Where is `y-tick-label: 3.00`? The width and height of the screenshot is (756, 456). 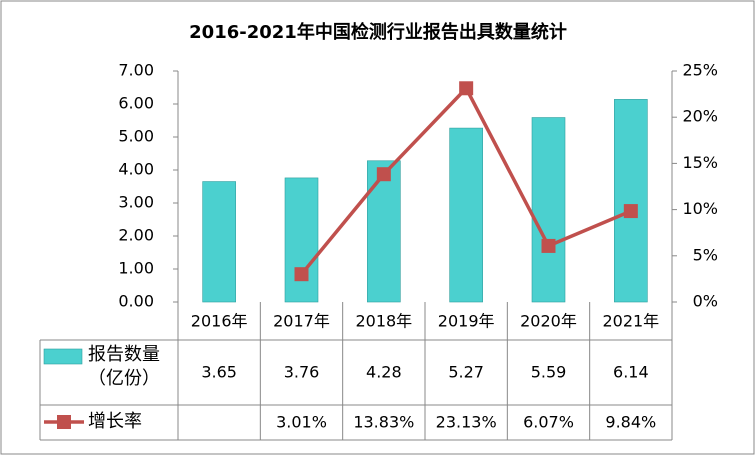
y-tick-label: 3.00 is located at coordinates (136, 202).